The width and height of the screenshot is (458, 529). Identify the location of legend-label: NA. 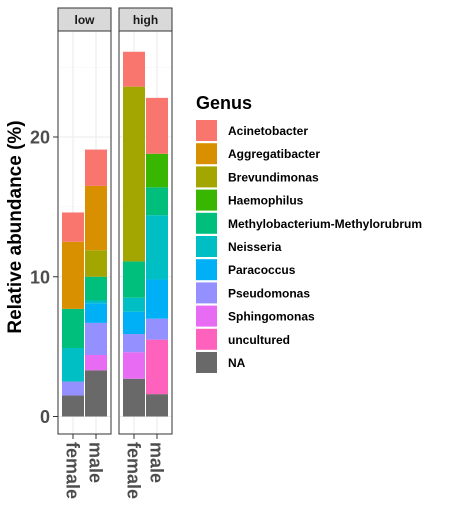
(237, 363).